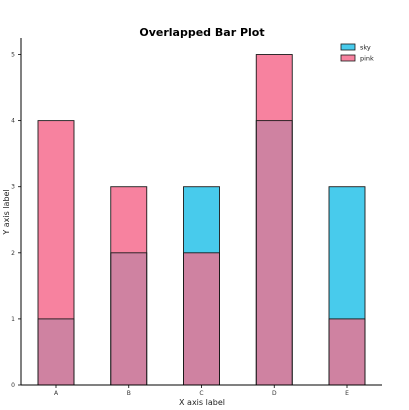 Image resolution: width=409 pixels, height=410 pixels. I want to click on bar-B-overlap, so click(128, 318).